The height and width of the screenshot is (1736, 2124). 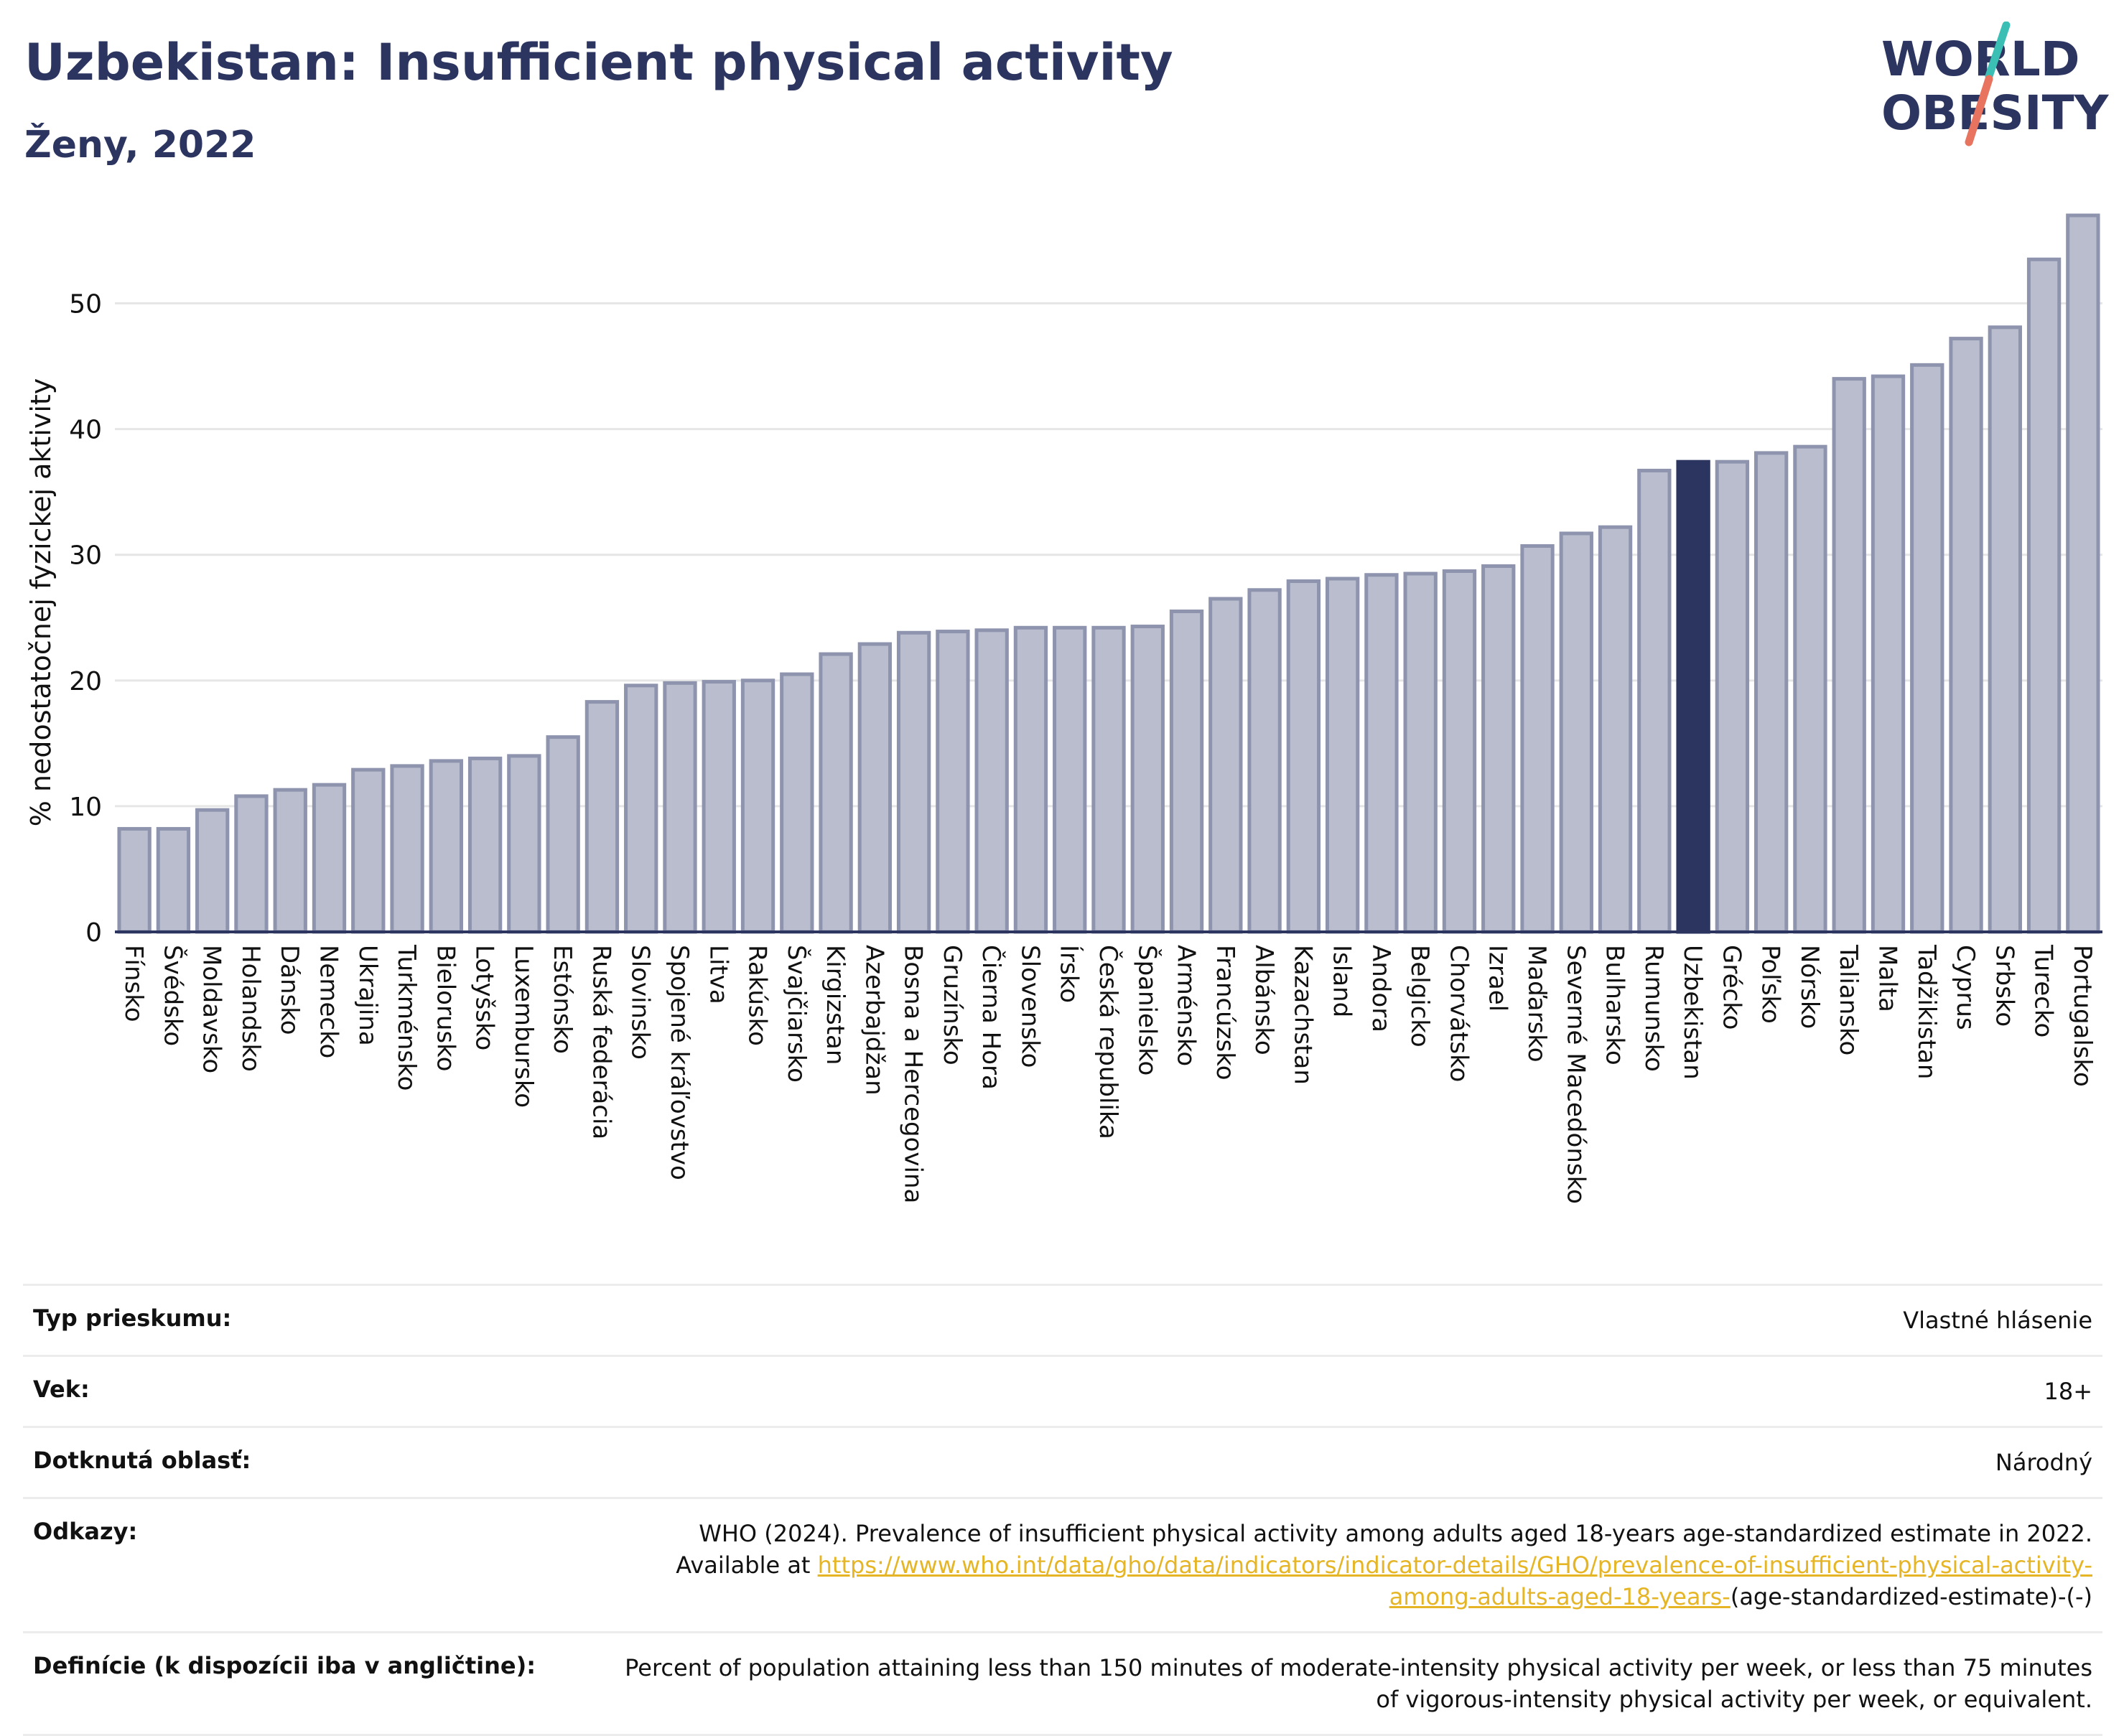 I want to click on meta-label: Odkazy:, so click(x=313, y=1565).